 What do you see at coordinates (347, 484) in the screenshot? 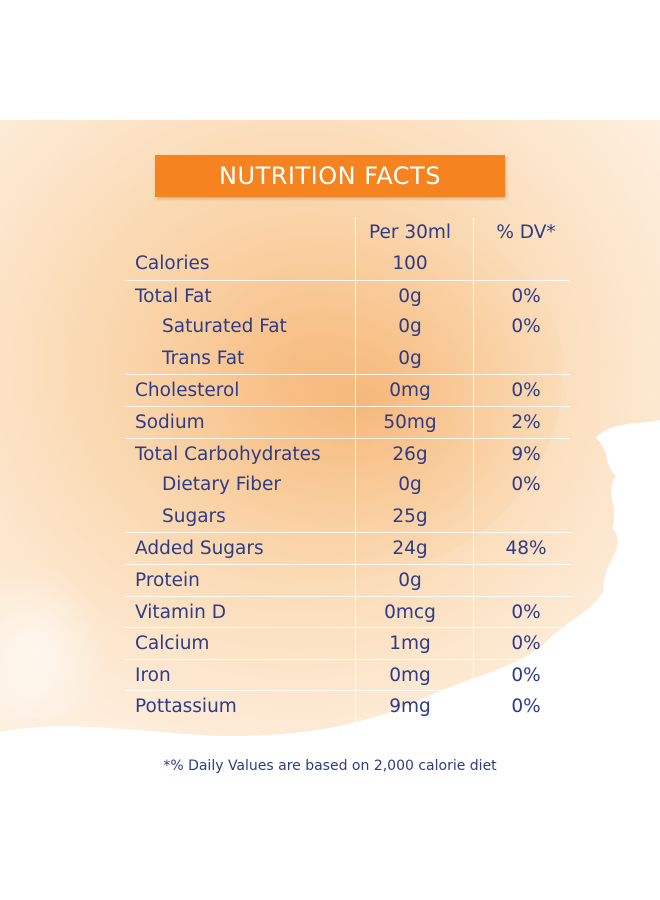
I see `table-row: Dietary Fiber 0g 0%` at bounding box center [347, 484].